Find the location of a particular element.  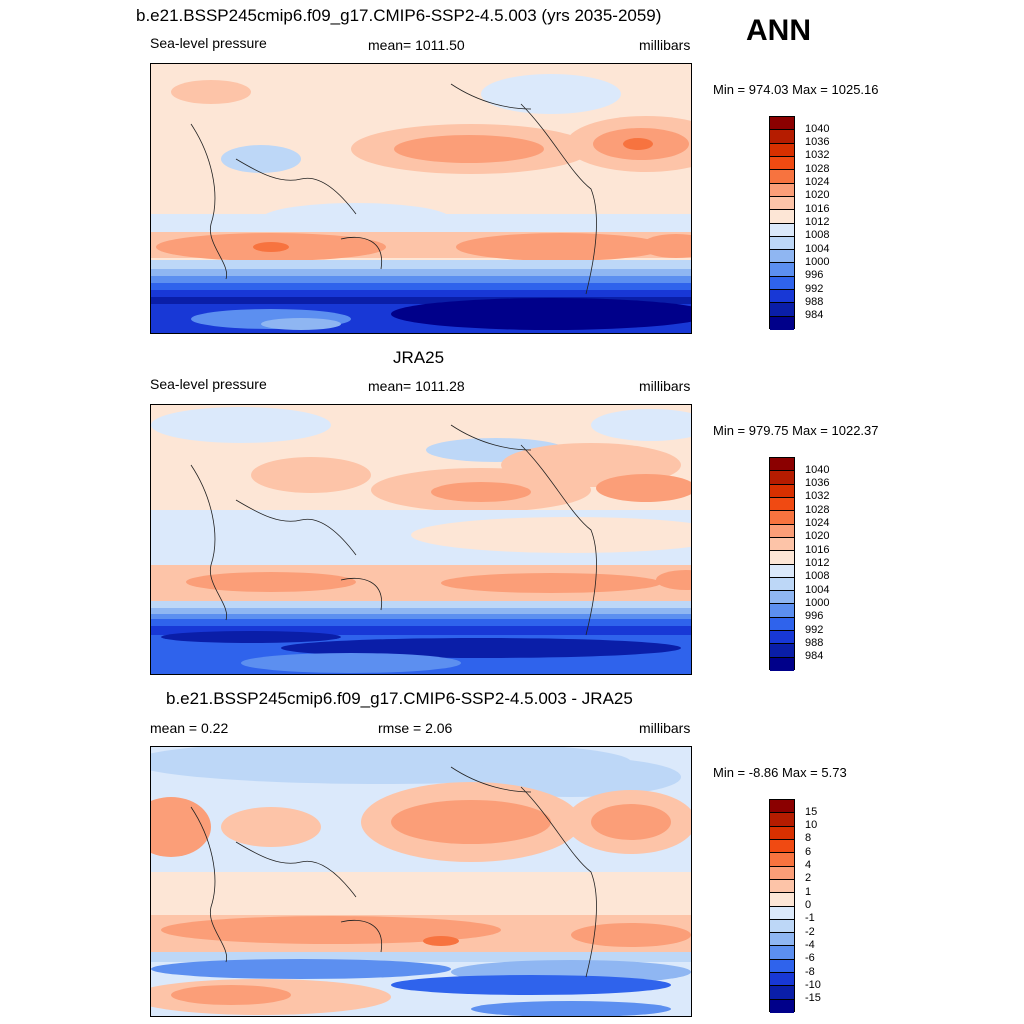

panel-3-mean-label: mean = 0.22 is located at coordinates (189, 728).